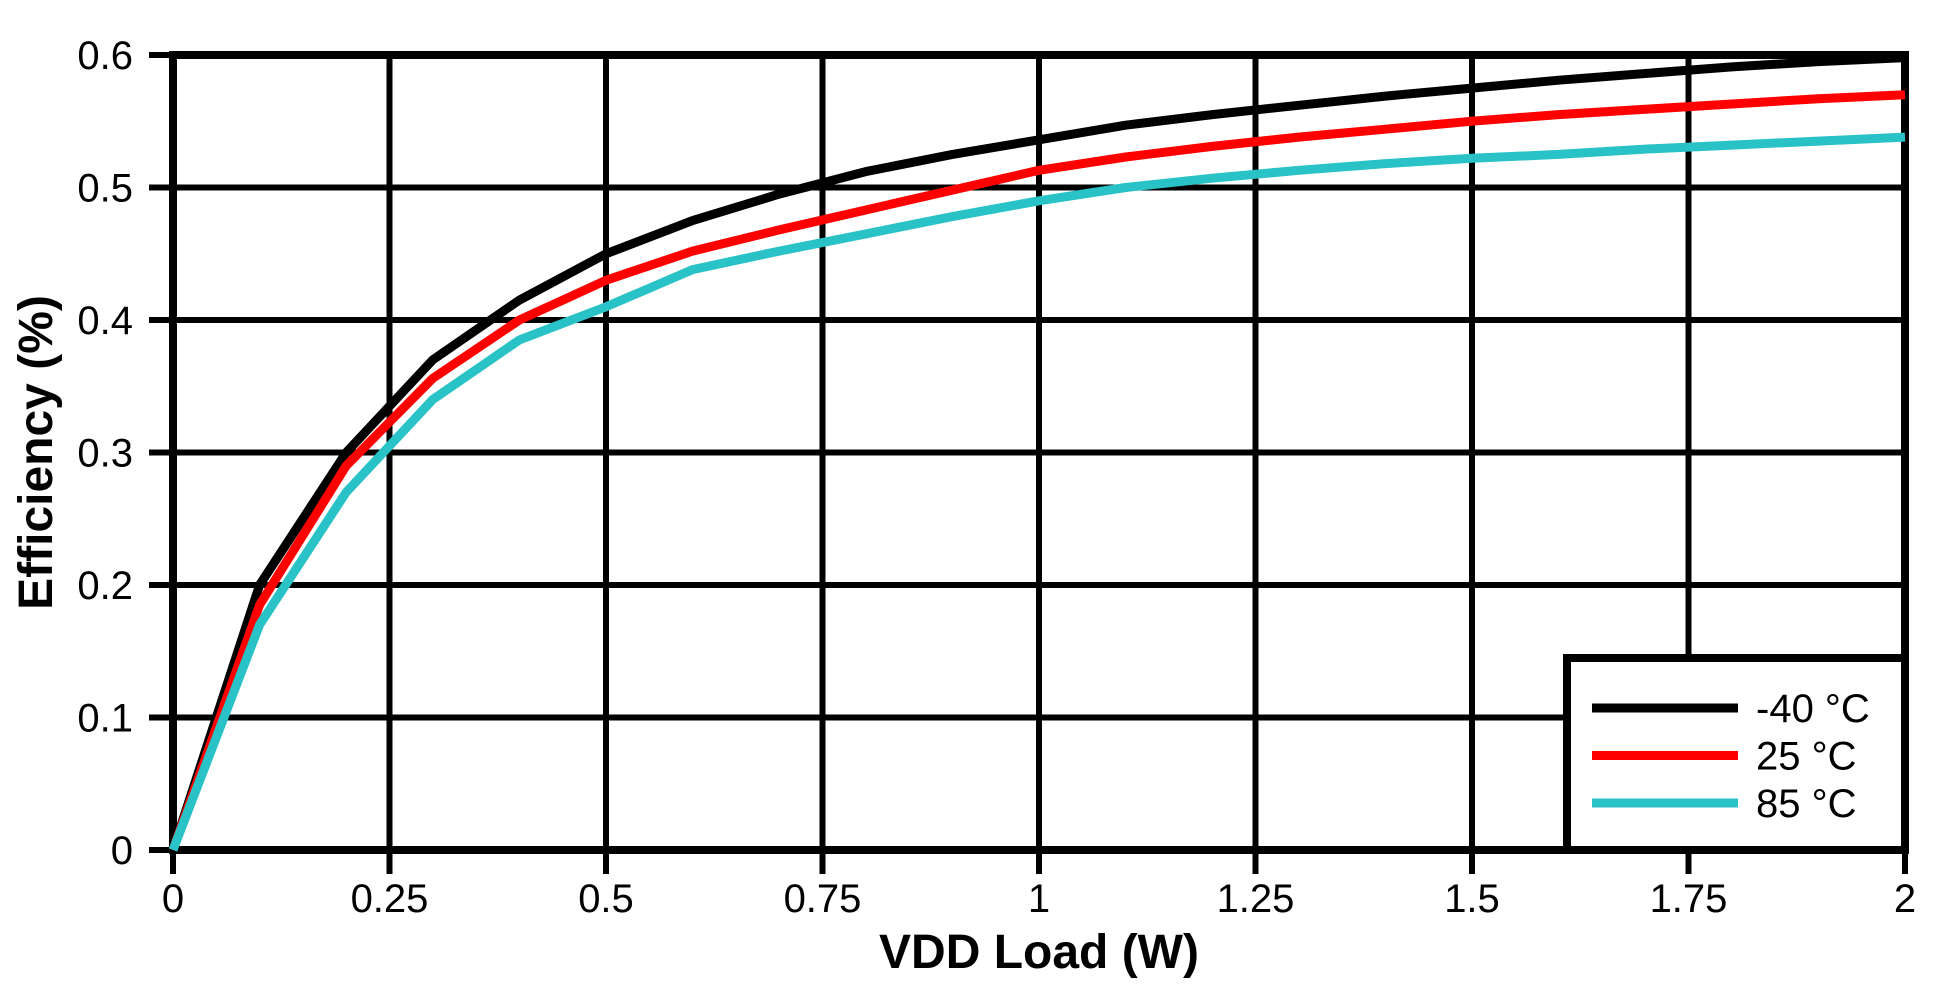 Image resolution: width=1933 pixels, height=995 pixels. What do you see at coordinates (105, 586) in the screenshot?
I see `y-tick-label: 0.2` at bounding box center [105, 586].